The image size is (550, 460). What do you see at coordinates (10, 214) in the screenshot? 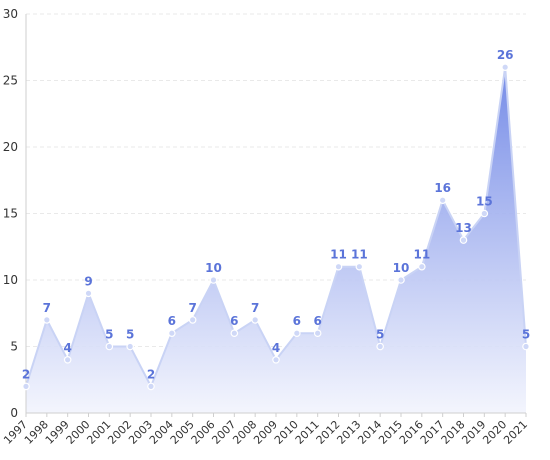
I see `y-tick-label: 15` at bounding box center [10, 214].